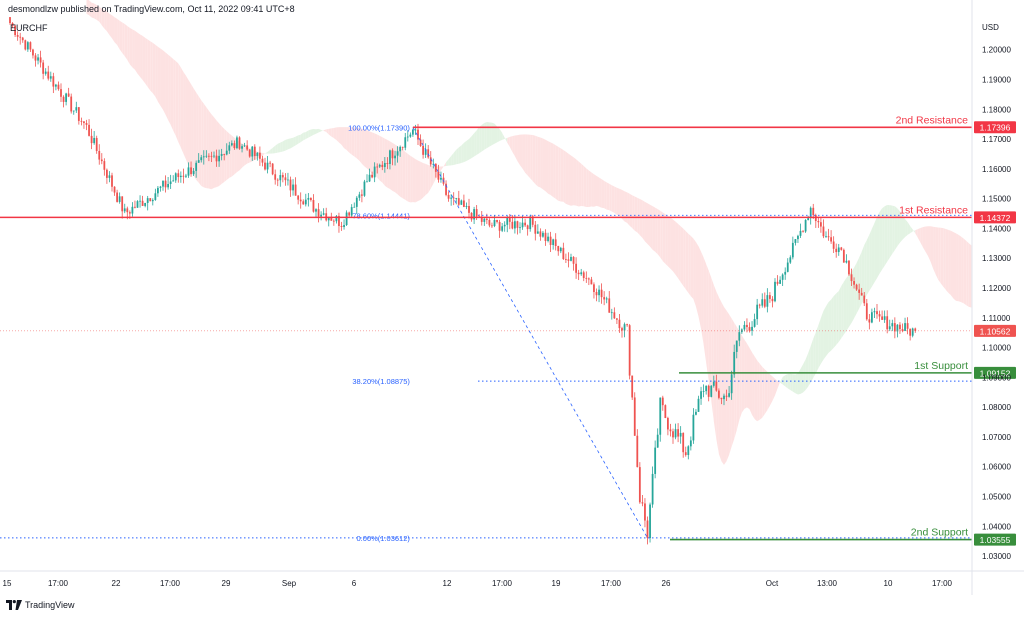  I want to click on level-price-tag, so click(995, 217).